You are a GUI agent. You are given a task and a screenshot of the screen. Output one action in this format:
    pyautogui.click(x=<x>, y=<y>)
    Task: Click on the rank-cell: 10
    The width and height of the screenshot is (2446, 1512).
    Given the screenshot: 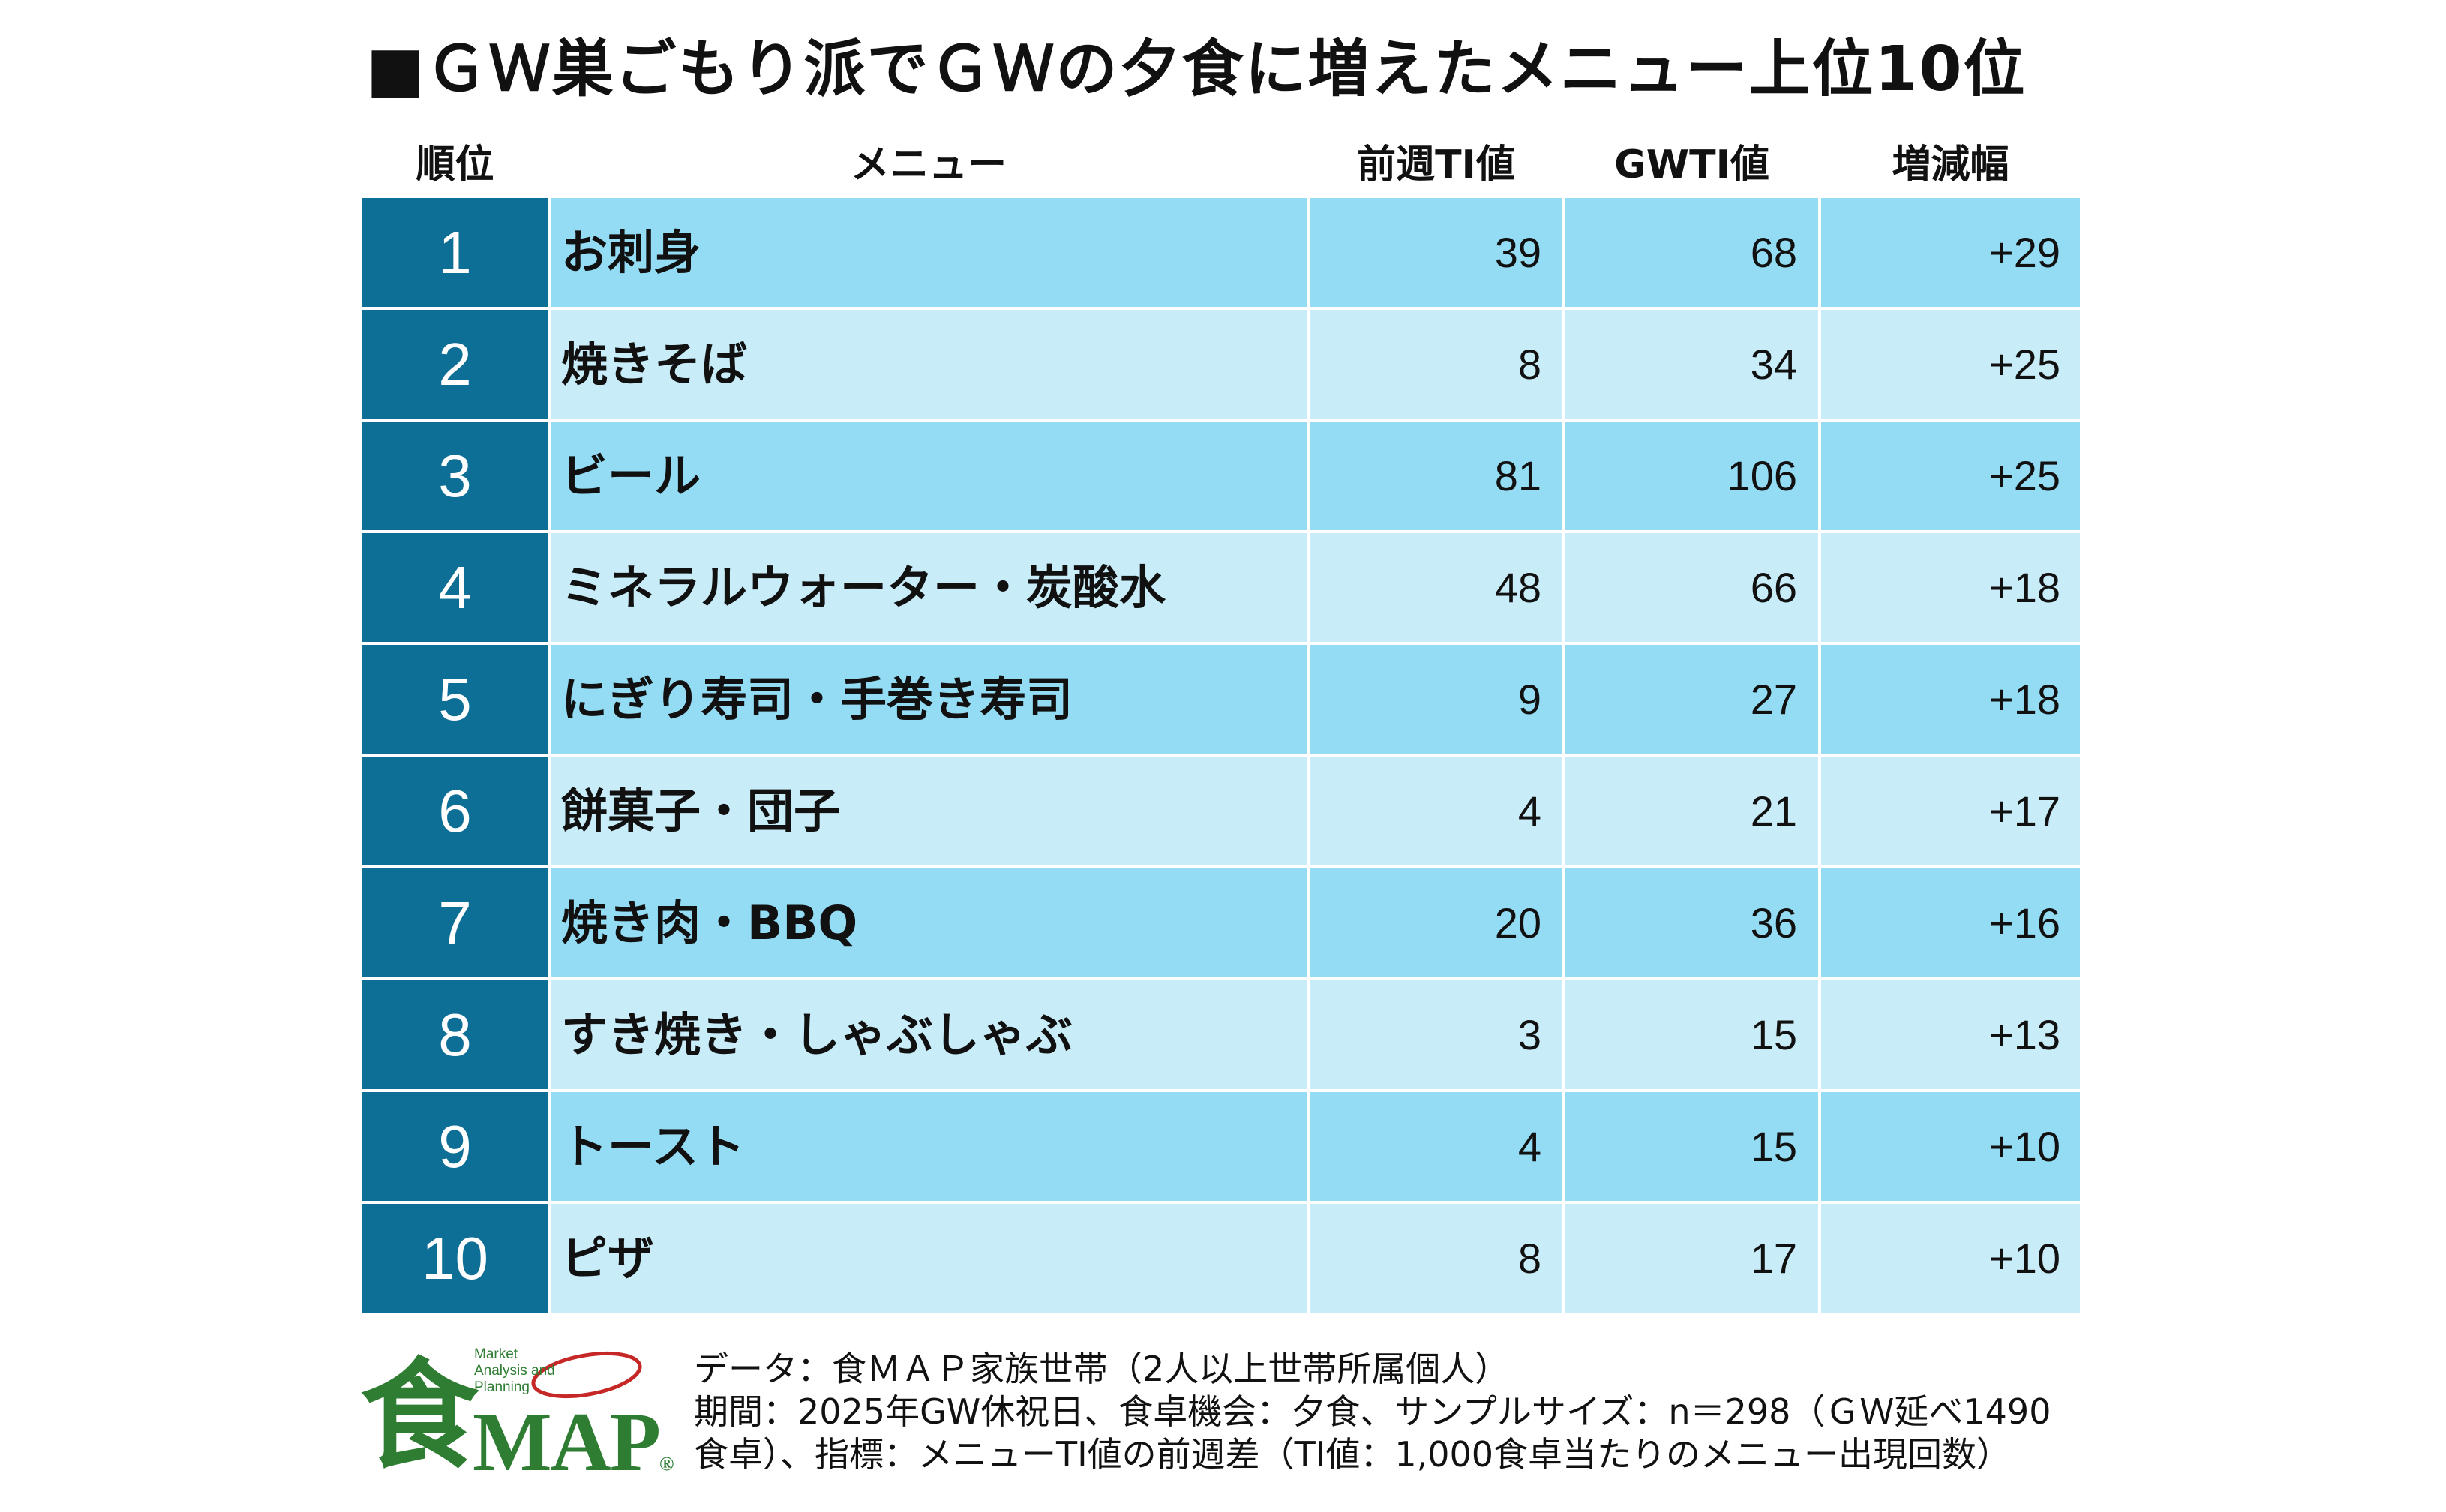 What is the action you would take?
    pyautogui.click(x=455, y=1258)
    